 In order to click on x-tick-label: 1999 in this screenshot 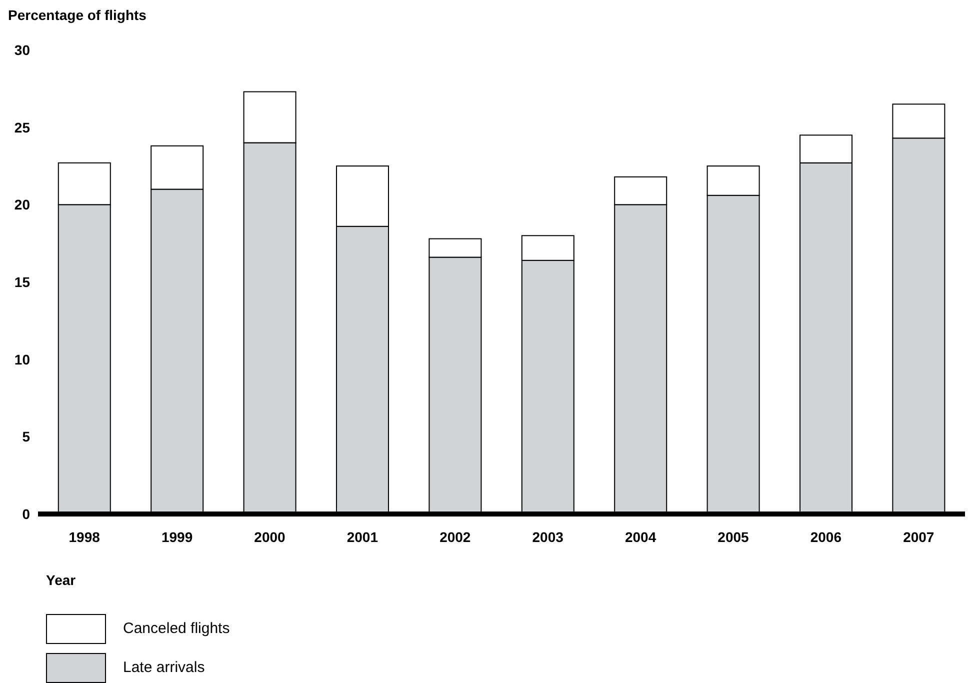, I will do `click(177, 536)`.